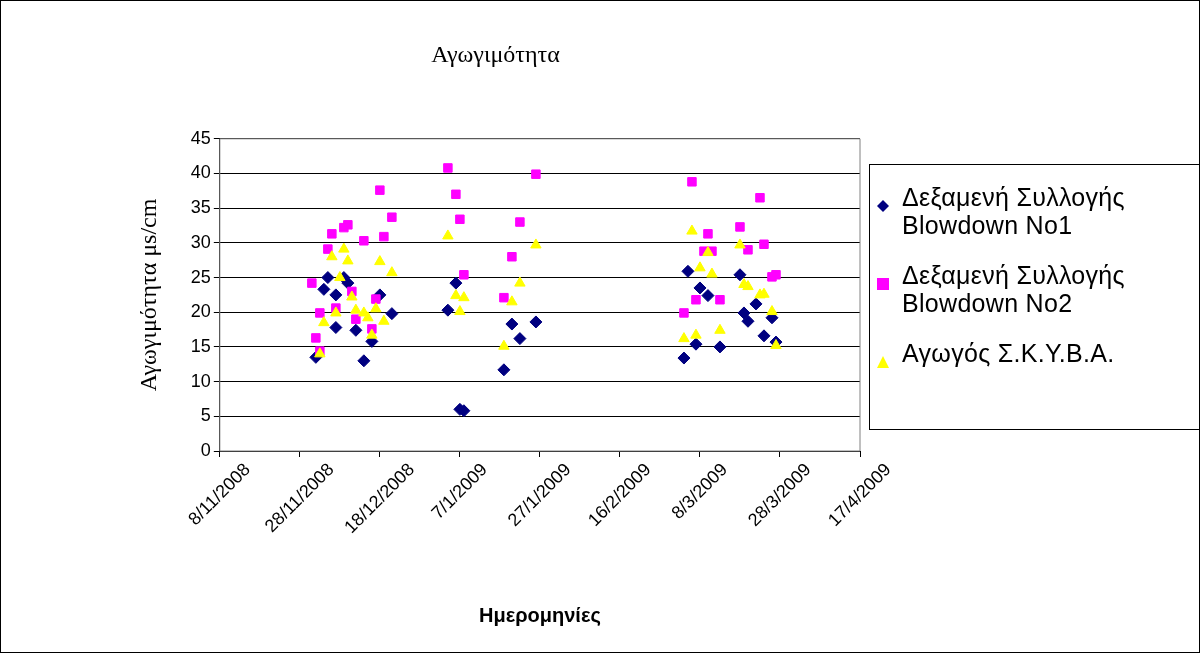 The image size is (1200, 653). Describe the element at coordinates (540, 614) in the screenshot. I see `x-axis-title: Ημερομηνίες` at that location.